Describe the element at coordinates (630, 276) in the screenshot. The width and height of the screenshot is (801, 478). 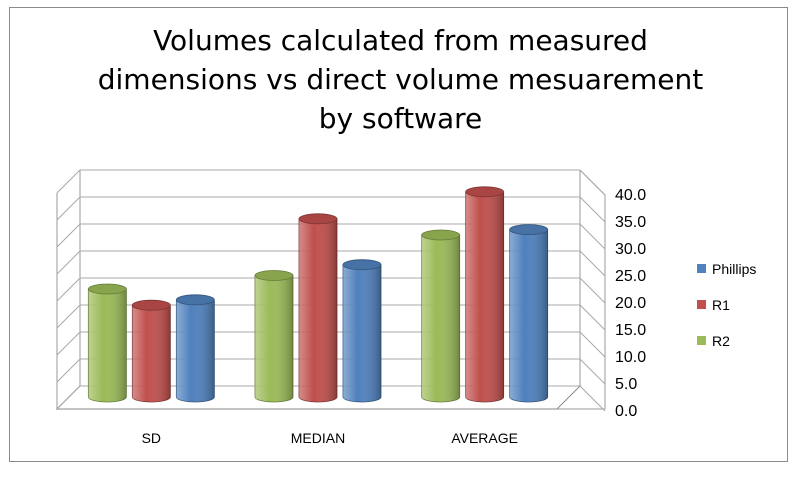
I see `y-tick-label: 25.0` at that location.